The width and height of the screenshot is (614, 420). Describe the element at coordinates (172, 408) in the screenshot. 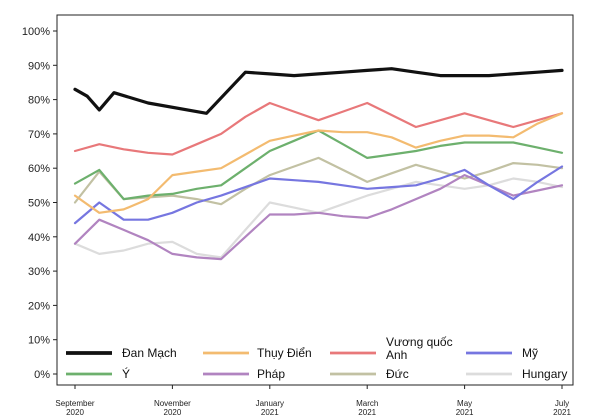

I see `x-tick-label: November 2020` at that location.